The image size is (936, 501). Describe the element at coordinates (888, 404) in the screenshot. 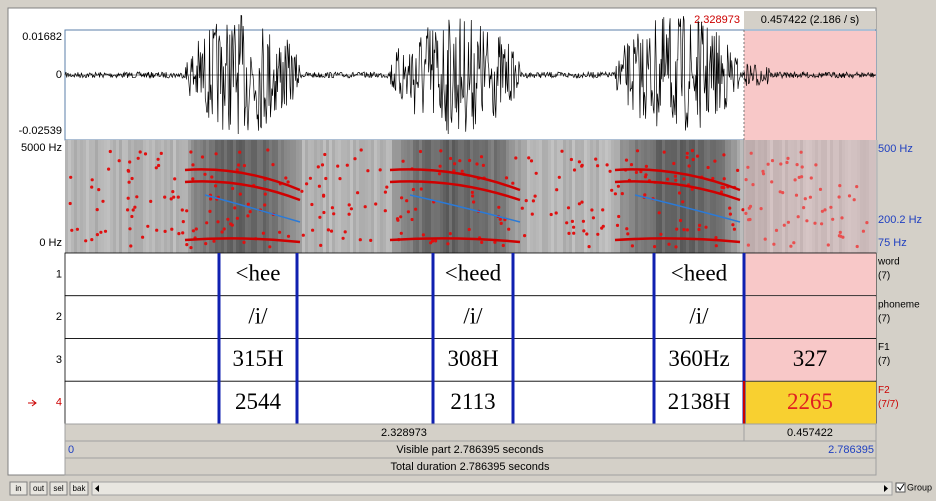

I see `tier-count: (7/7)` at that location.